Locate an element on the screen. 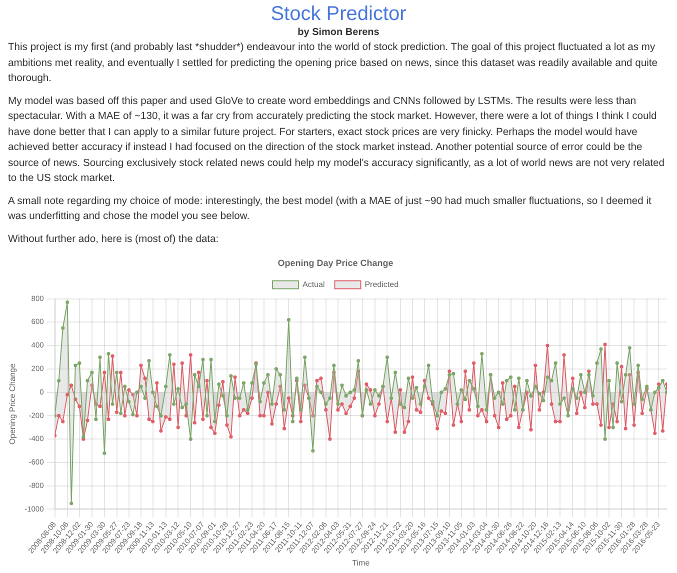  chart-title: Opening Day Price Change is located at coordinates (336, 263).